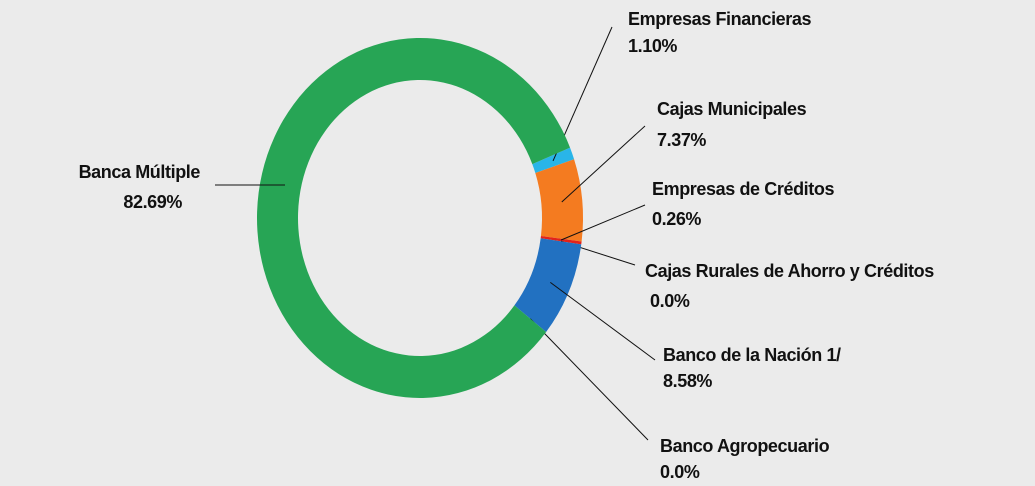 The height and width of the screenshot is (486, 1035). What do you see at coordinates (687, 381) in the screenshot?
I see `value-label: 8.58%` at bounding box center [687, 381].